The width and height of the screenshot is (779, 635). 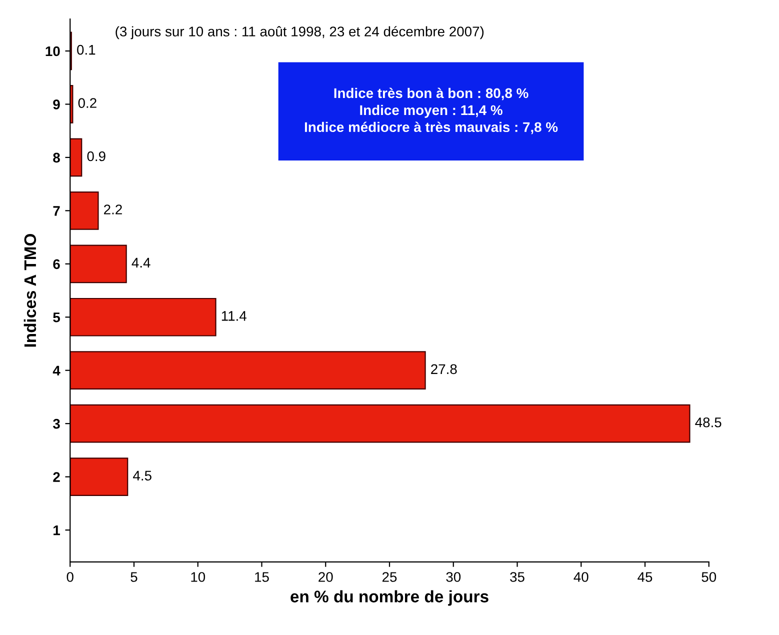 What do you see at coordinates (87, 103) in the screenshot?
I see `data-label: 0.2` at bounding box center [87, 103].